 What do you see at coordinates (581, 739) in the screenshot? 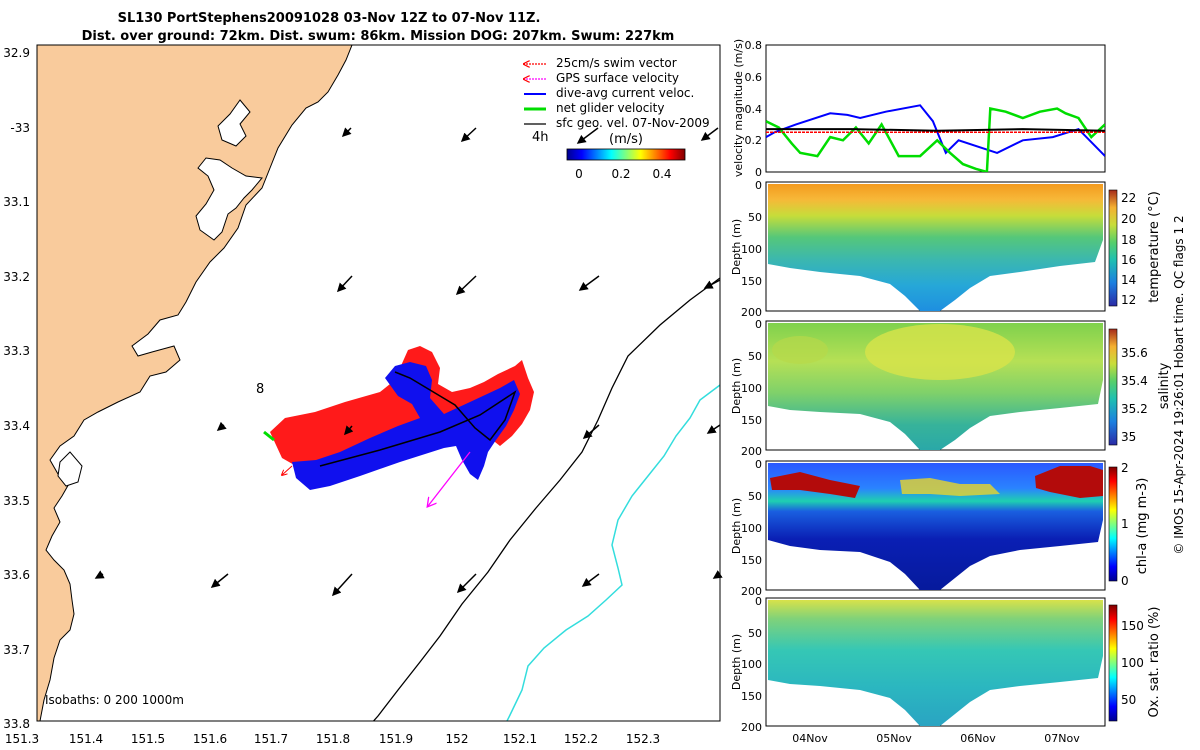
I see `map-xtick: 152.2` at bounding box center [581, 739].